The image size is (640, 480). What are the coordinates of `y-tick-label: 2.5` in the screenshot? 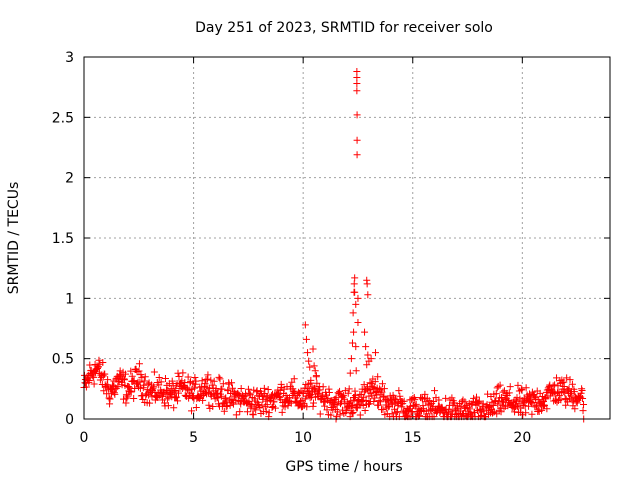 It's located at (63, 118).